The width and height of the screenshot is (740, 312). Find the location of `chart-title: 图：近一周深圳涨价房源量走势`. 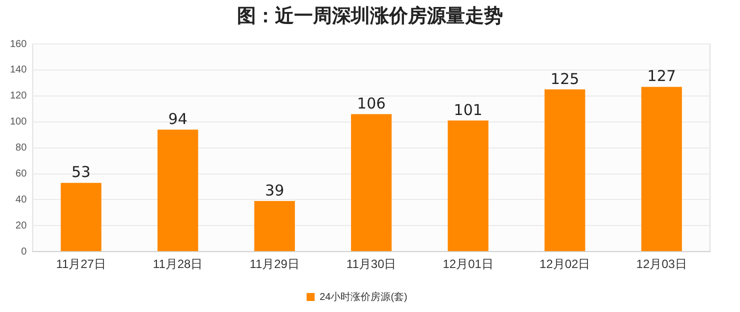

chart-title: 图：近一周深圳涨价房源量走势 is located at coordinates (370, 16).